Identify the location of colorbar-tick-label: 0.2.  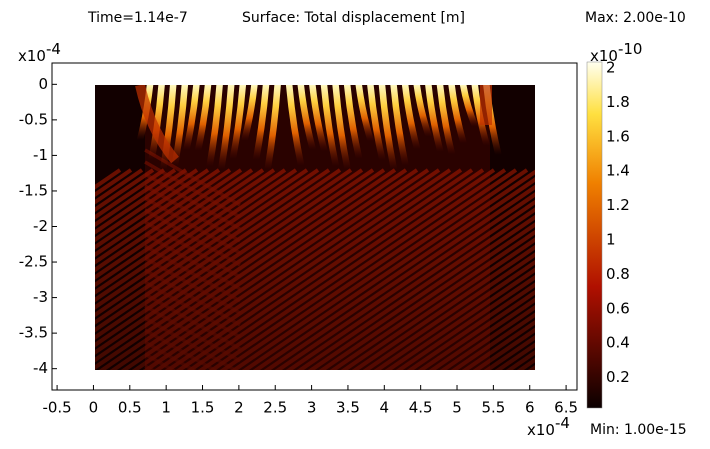
(618, 377).